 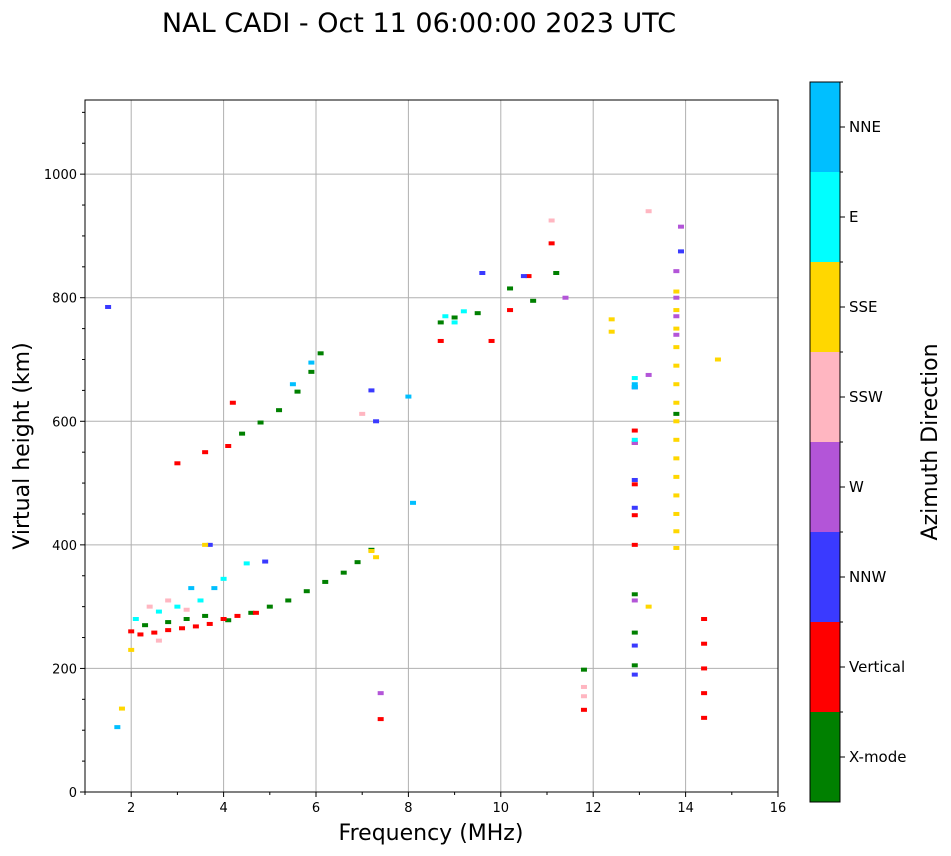 I want to click on y-tick-label: 1000, so click(x=60, y=175).